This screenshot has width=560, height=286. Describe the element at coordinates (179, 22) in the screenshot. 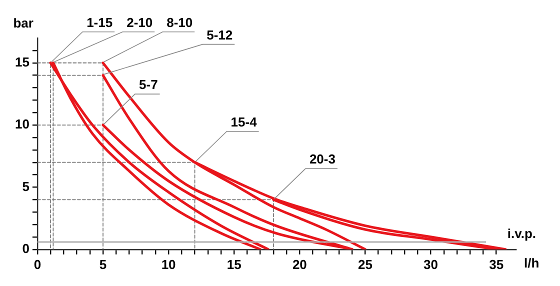

I see `annotation: 8-10` at that location.